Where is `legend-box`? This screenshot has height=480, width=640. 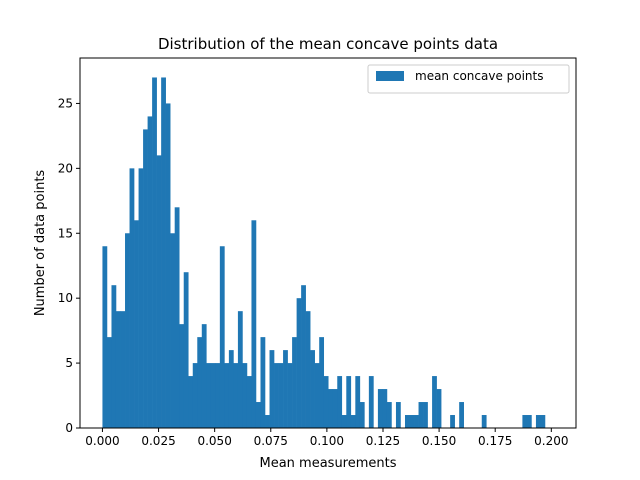 legend-box is located at coordinates (468, 79).